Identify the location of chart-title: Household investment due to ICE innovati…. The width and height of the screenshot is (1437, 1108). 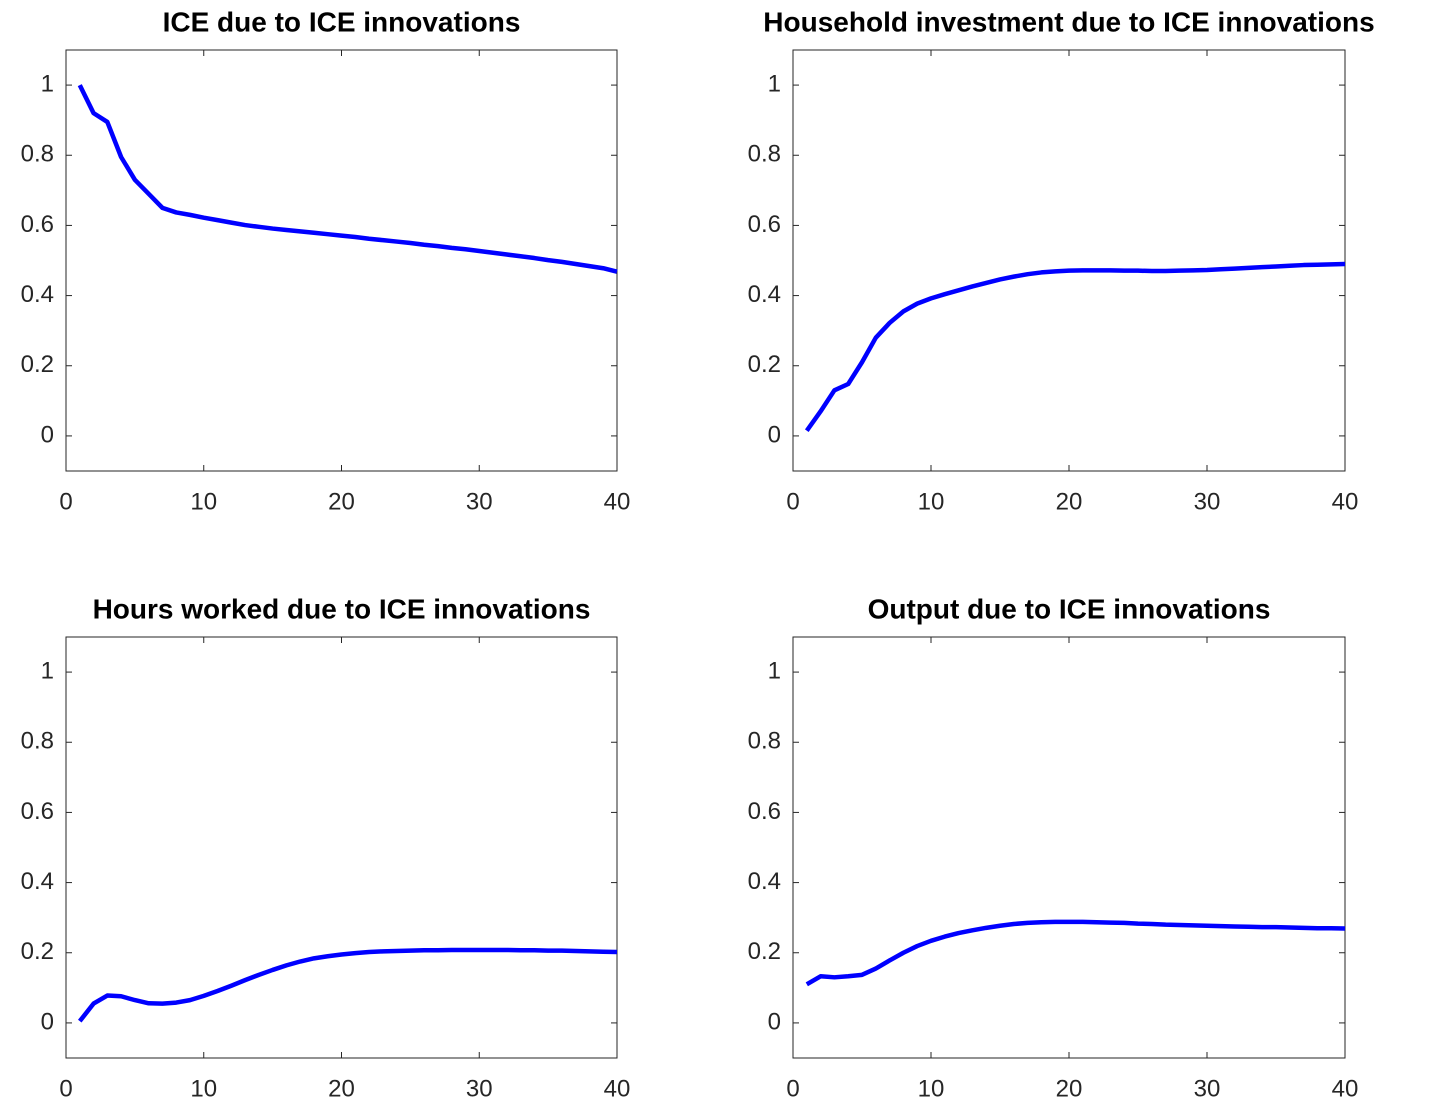
(1068, 21).